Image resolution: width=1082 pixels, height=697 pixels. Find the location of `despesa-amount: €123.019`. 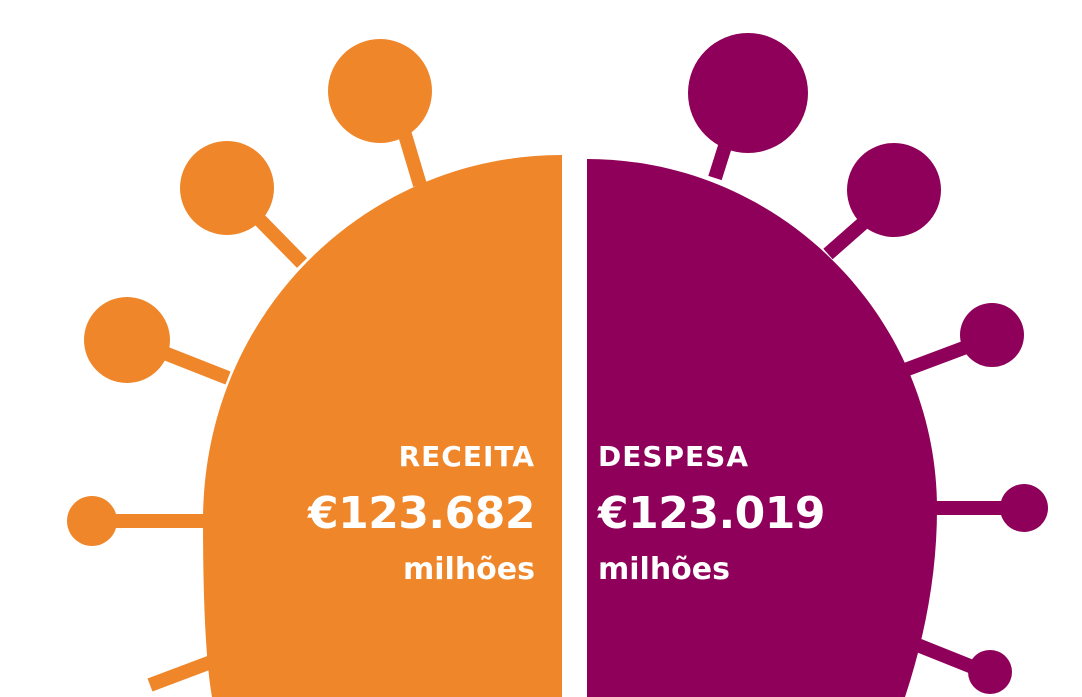

despesa-amount: €123.019 is located at coordinates (712, 513).